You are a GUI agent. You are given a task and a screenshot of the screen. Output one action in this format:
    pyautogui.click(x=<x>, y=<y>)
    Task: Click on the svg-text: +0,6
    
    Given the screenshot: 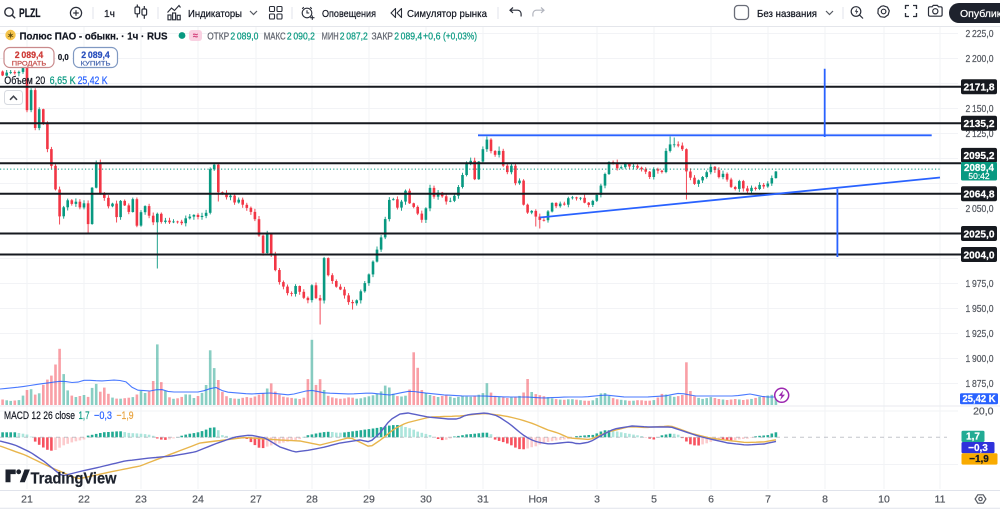 What is the action you would take?
    pyautogui.click(x=432, y=36)
    